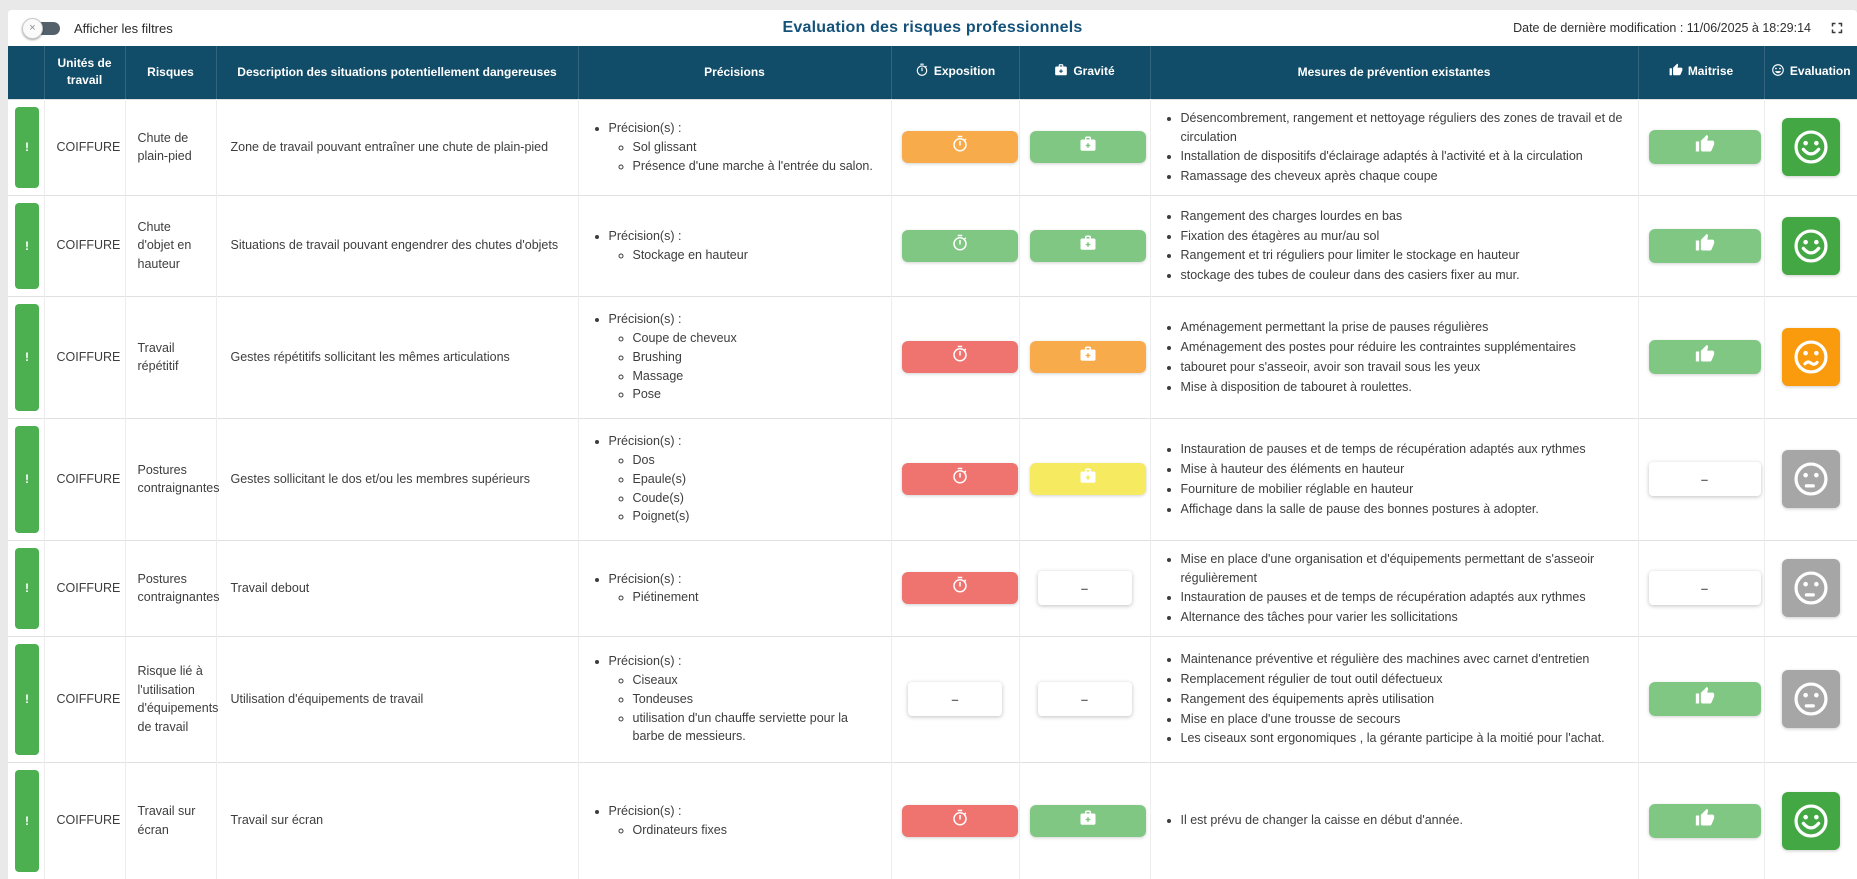  What do you see at coordinates (745, 597) in the screenshot?
I see `precision-sublist: Piétinement` at bounding box center [745, 597].